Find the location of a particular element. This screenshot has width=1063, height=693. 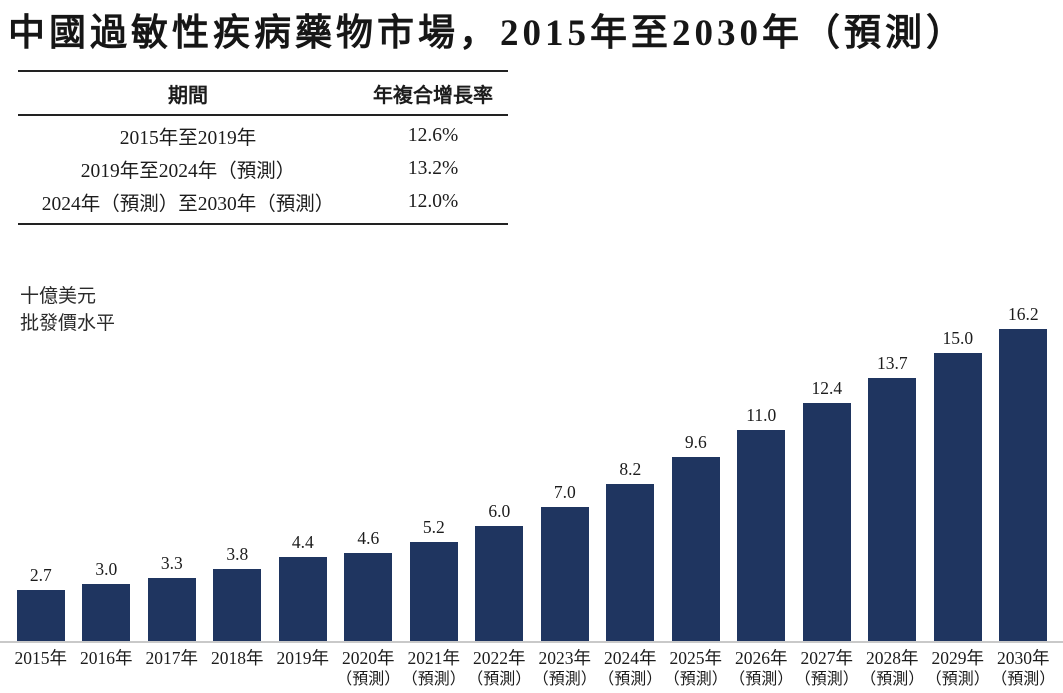

table-row: 2019年至2024年（預測） 13.2% is located at coordinates (263, 168).